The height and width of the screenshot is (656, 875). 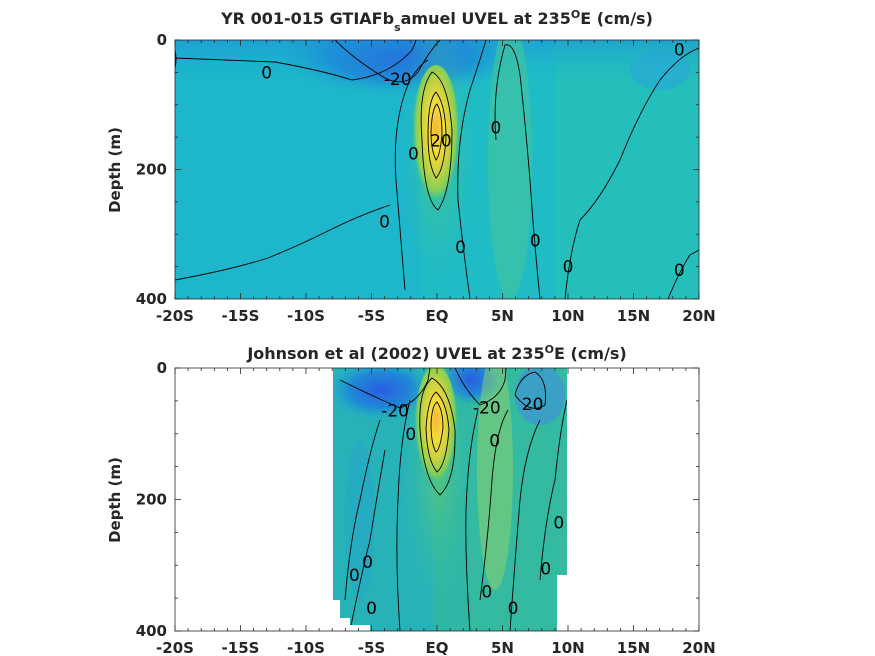 What do you see at coordinates (633, 647) in the screenshot?
I see `bottom-x-tick-label: 15N` at bounding box center [633, 647].